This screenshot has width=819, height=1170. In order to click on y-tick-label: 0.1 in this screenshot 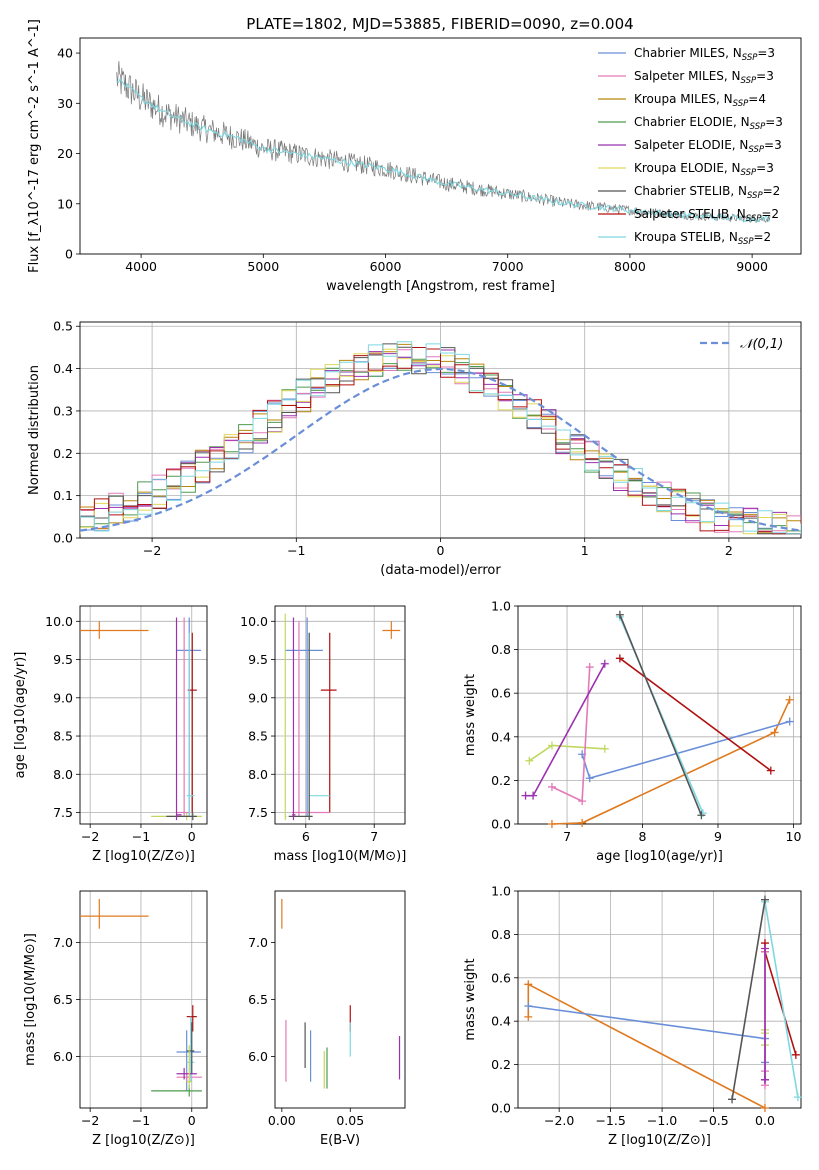, I will do `click(63, 495)`.